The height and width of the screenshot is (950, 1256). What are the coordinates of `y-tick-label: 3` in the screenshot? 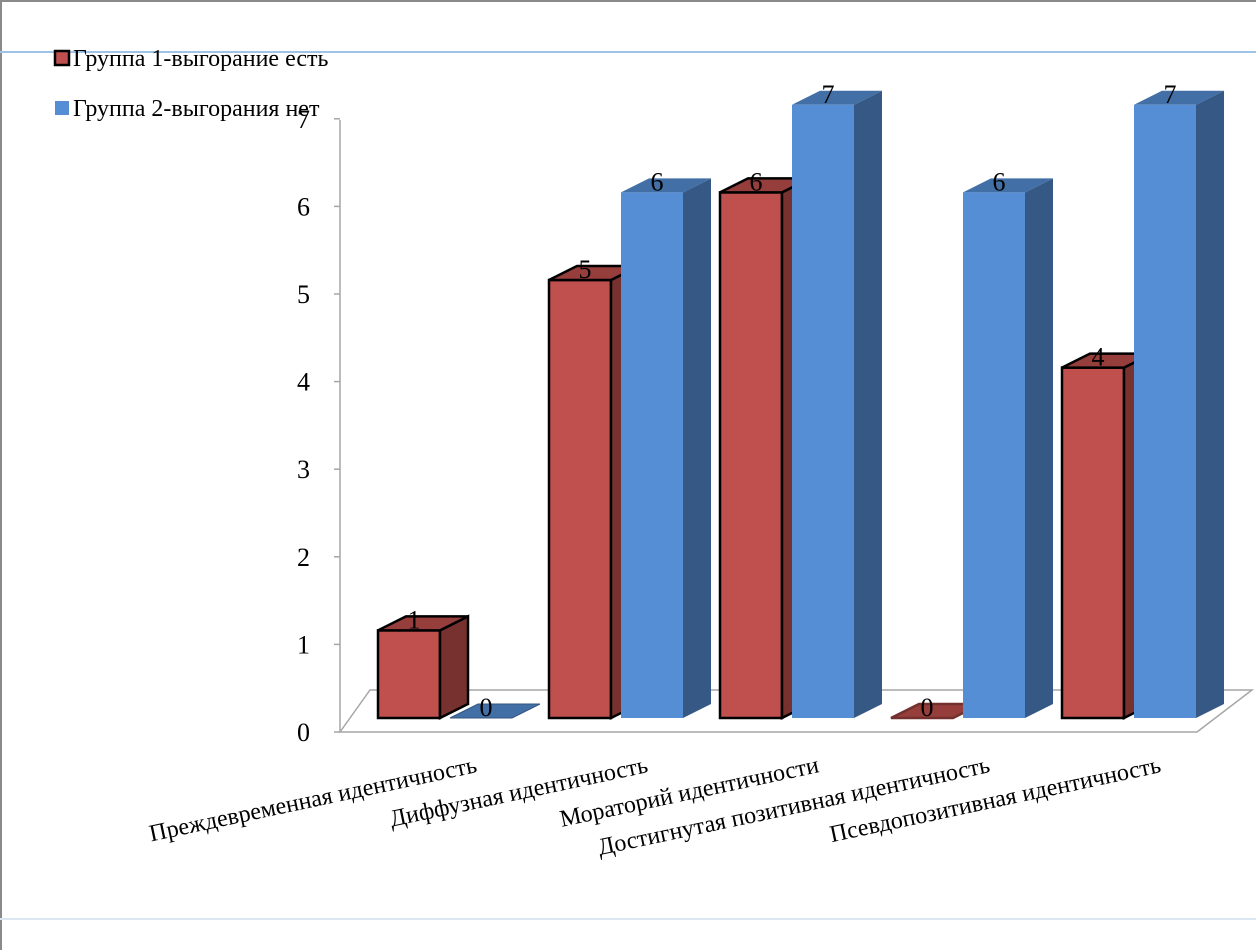 It's located at (303, 469).